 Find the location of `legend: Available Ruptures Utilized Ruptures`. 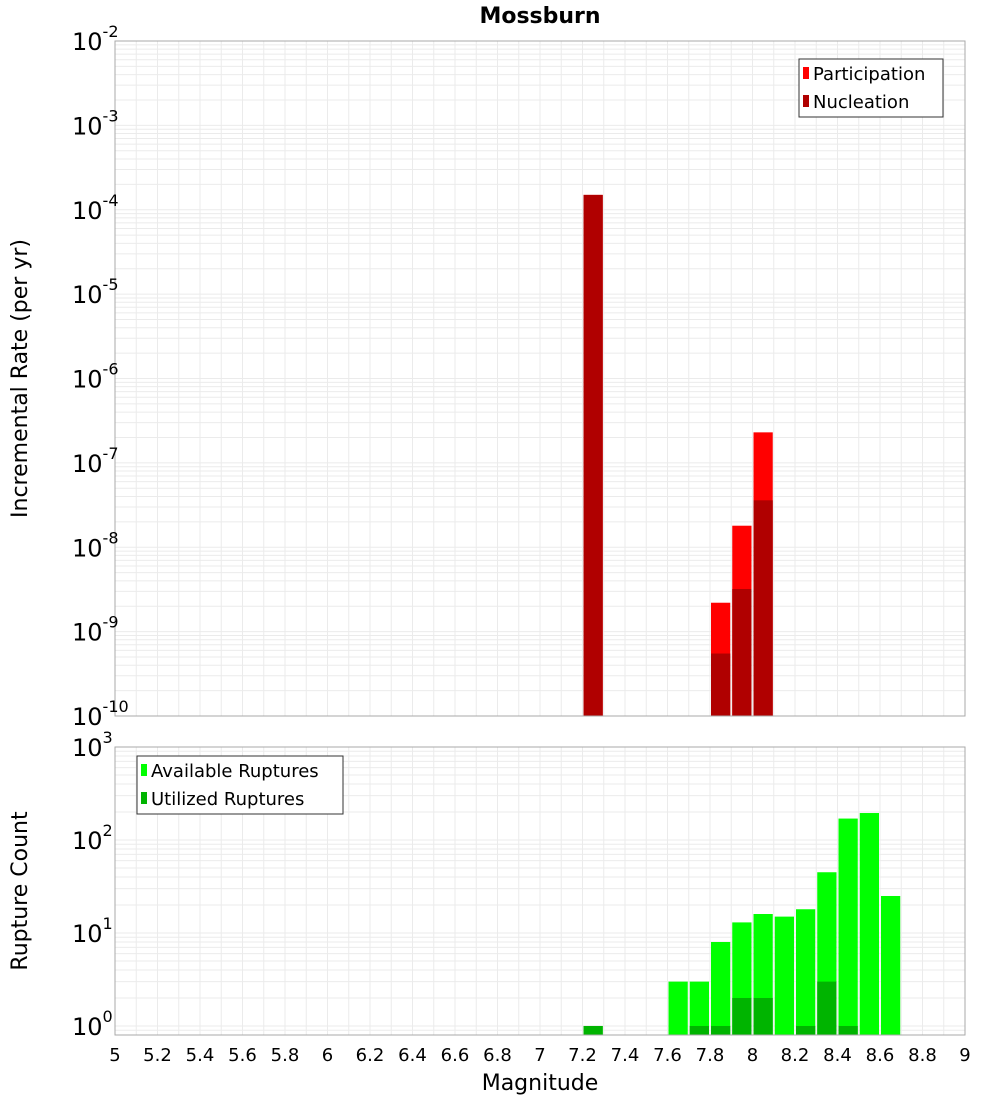

legend: Available Ruptures Utilized Ruptures is located at coordinates (240, 785).